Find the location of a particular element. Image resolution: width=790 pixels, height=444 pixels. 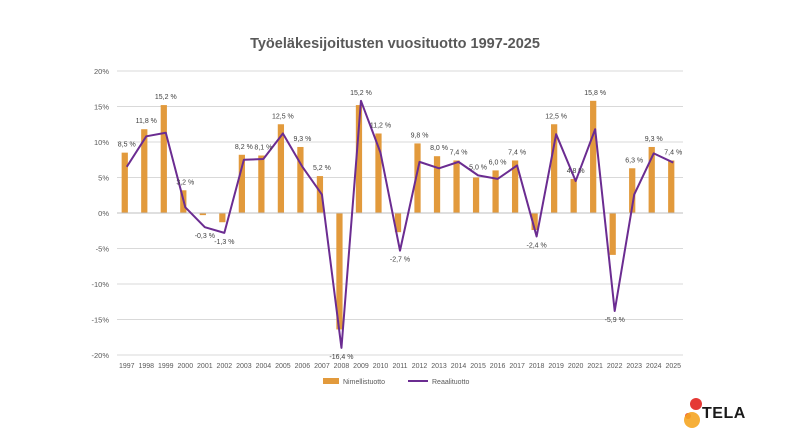

x-tick-label: 2005 is located at coordinates (283, 366).